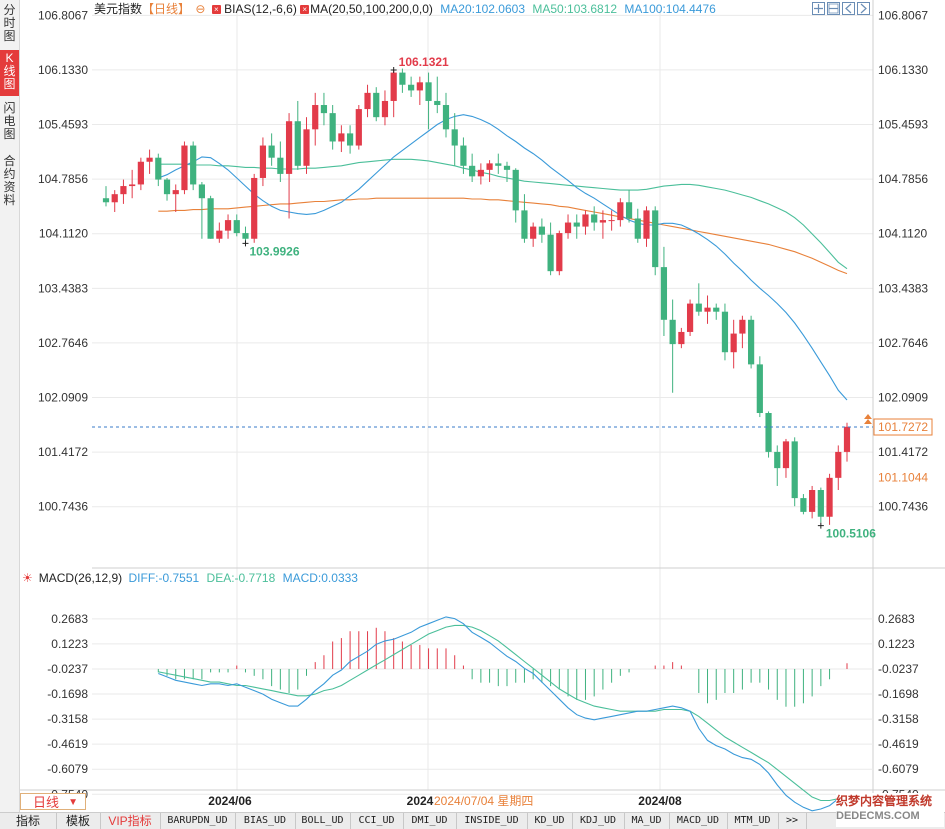  Describe the element at coordinates (27, 578) in the screenshot. I see `macd-settings-icon: ☀` at that location.